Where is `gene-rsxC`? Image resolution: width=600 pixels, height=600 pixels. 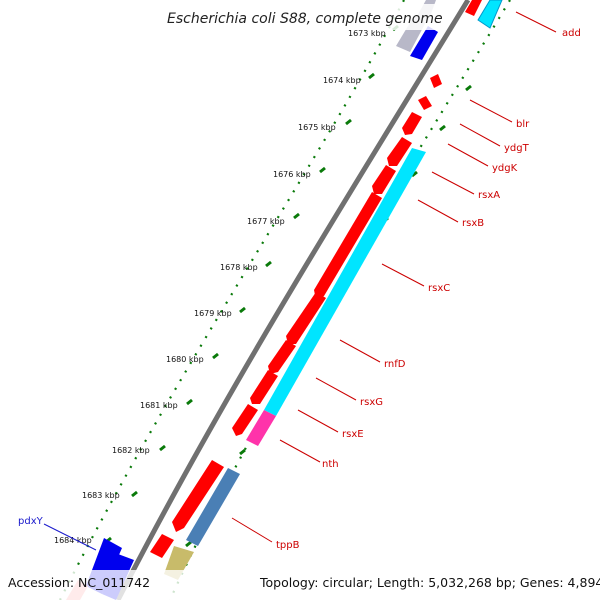
gene-rsxC is located at coordinates (348, 246).